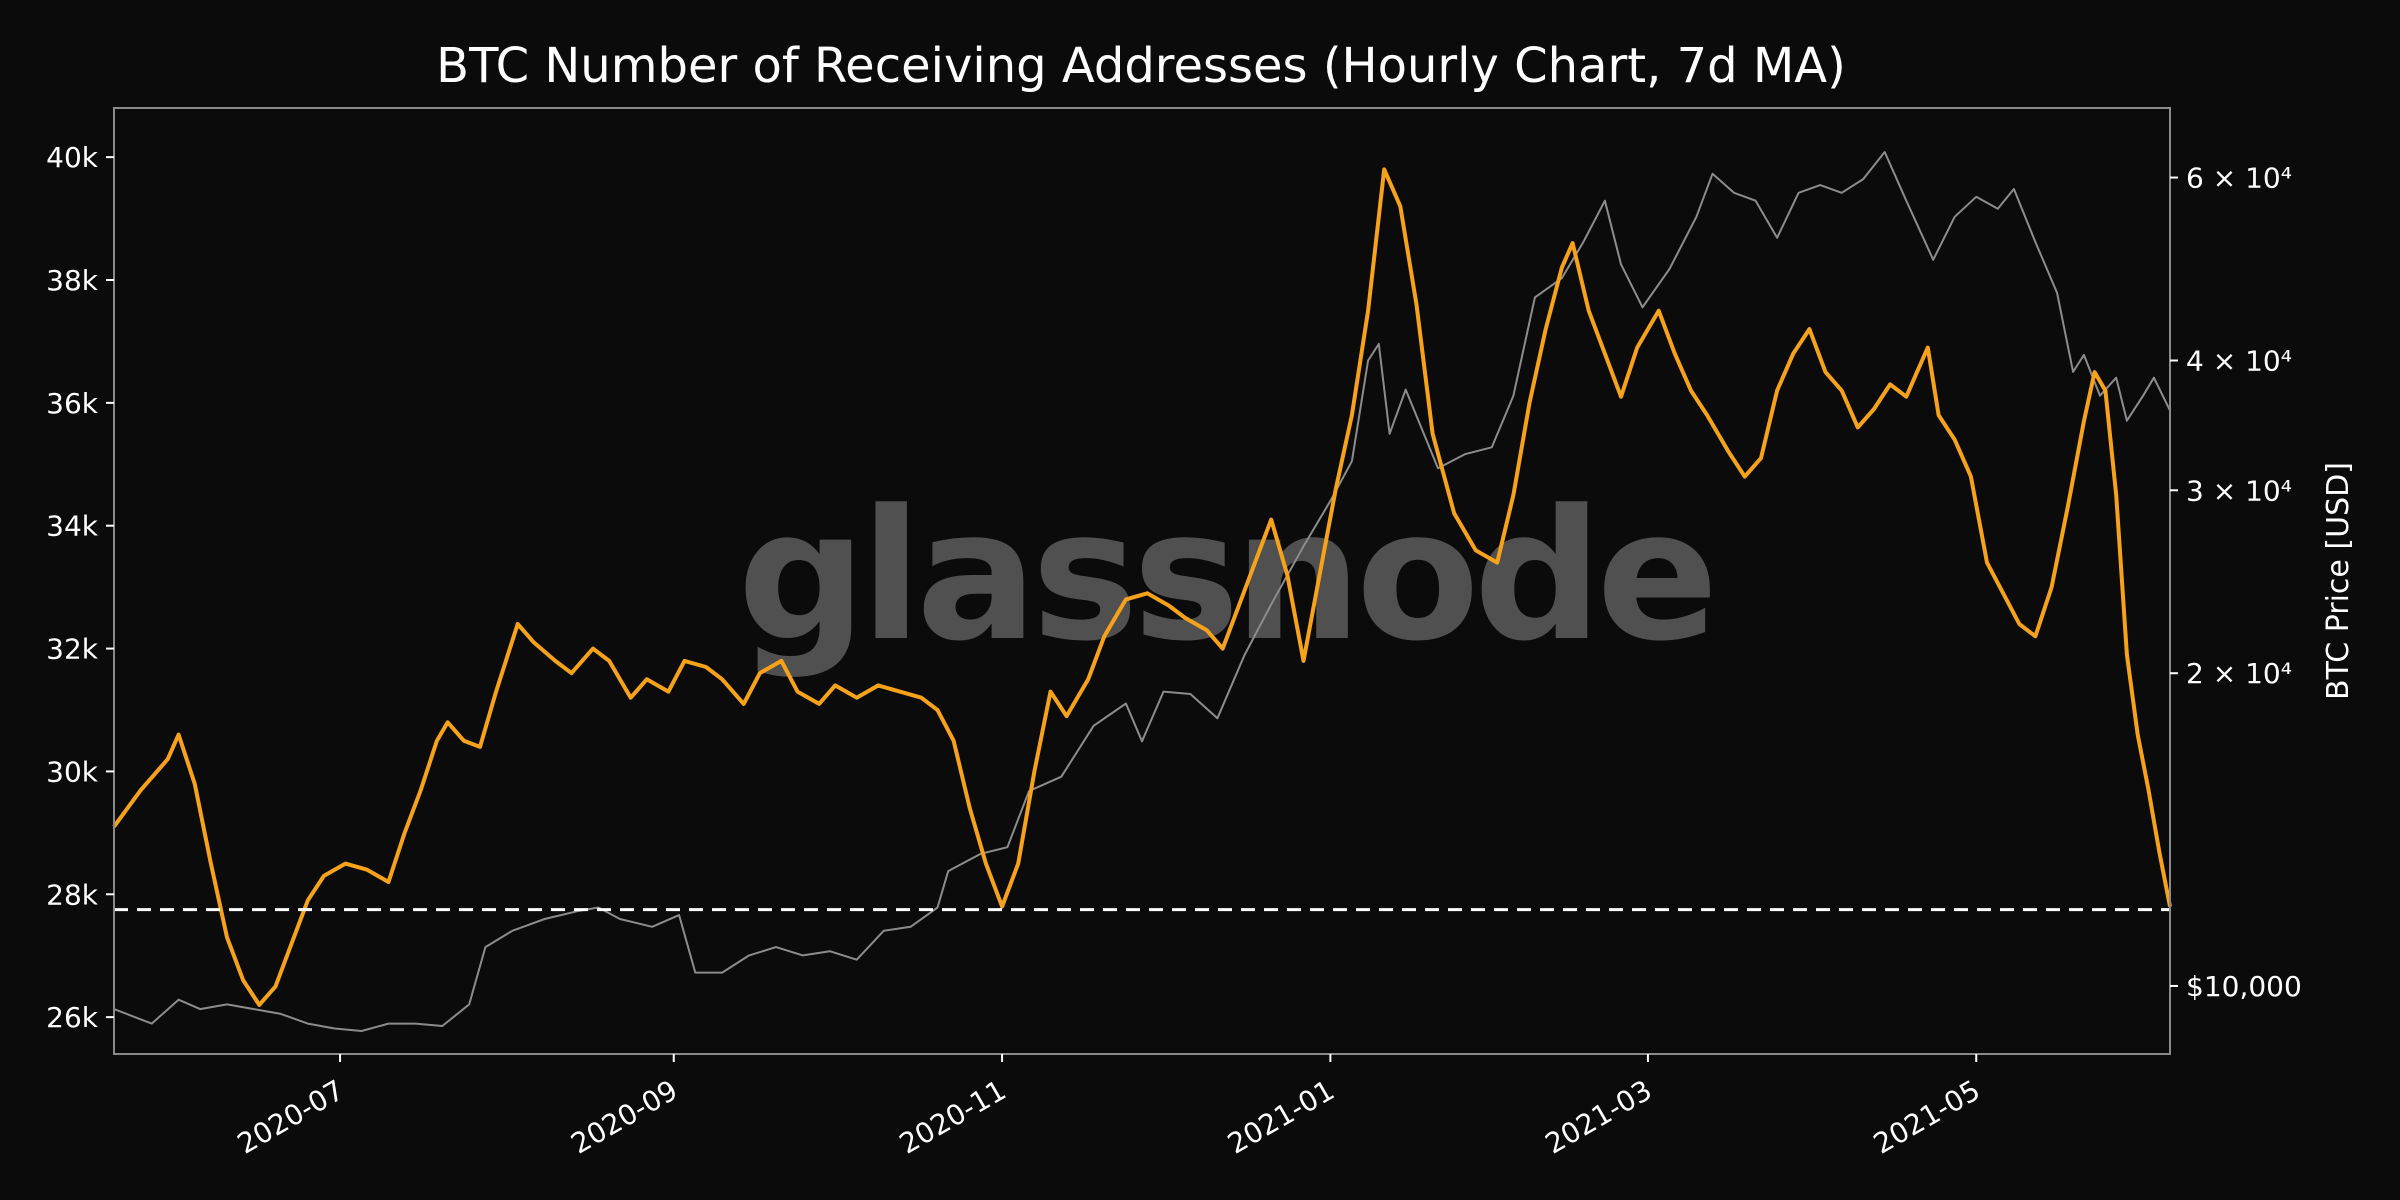 Image resolution: width=2400 pixels, height=1200 pixels. What do you see at coordinates (72, 771) in the screenshot?
I see `left-tick-label: 30k` at bounding box center [72, 771].